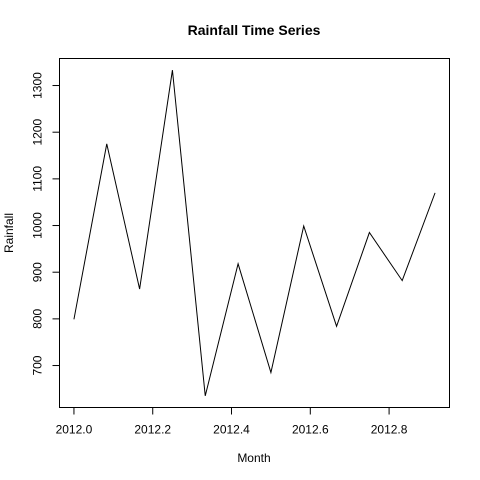  Describe the element at coordinates (38, 225) in the screenshot. I see `y-tick-label: 1000` at that location.